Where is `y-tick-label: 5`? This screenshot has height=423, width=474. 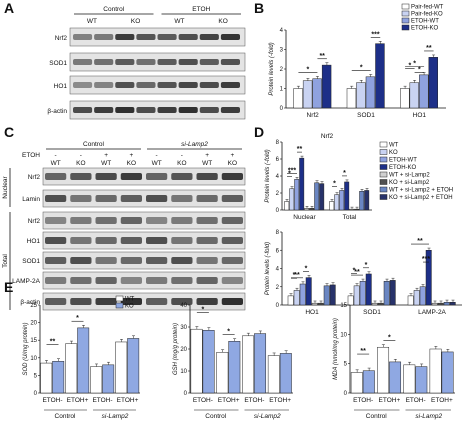 y-tick-label: 5 is located at coordinates (346, 365).